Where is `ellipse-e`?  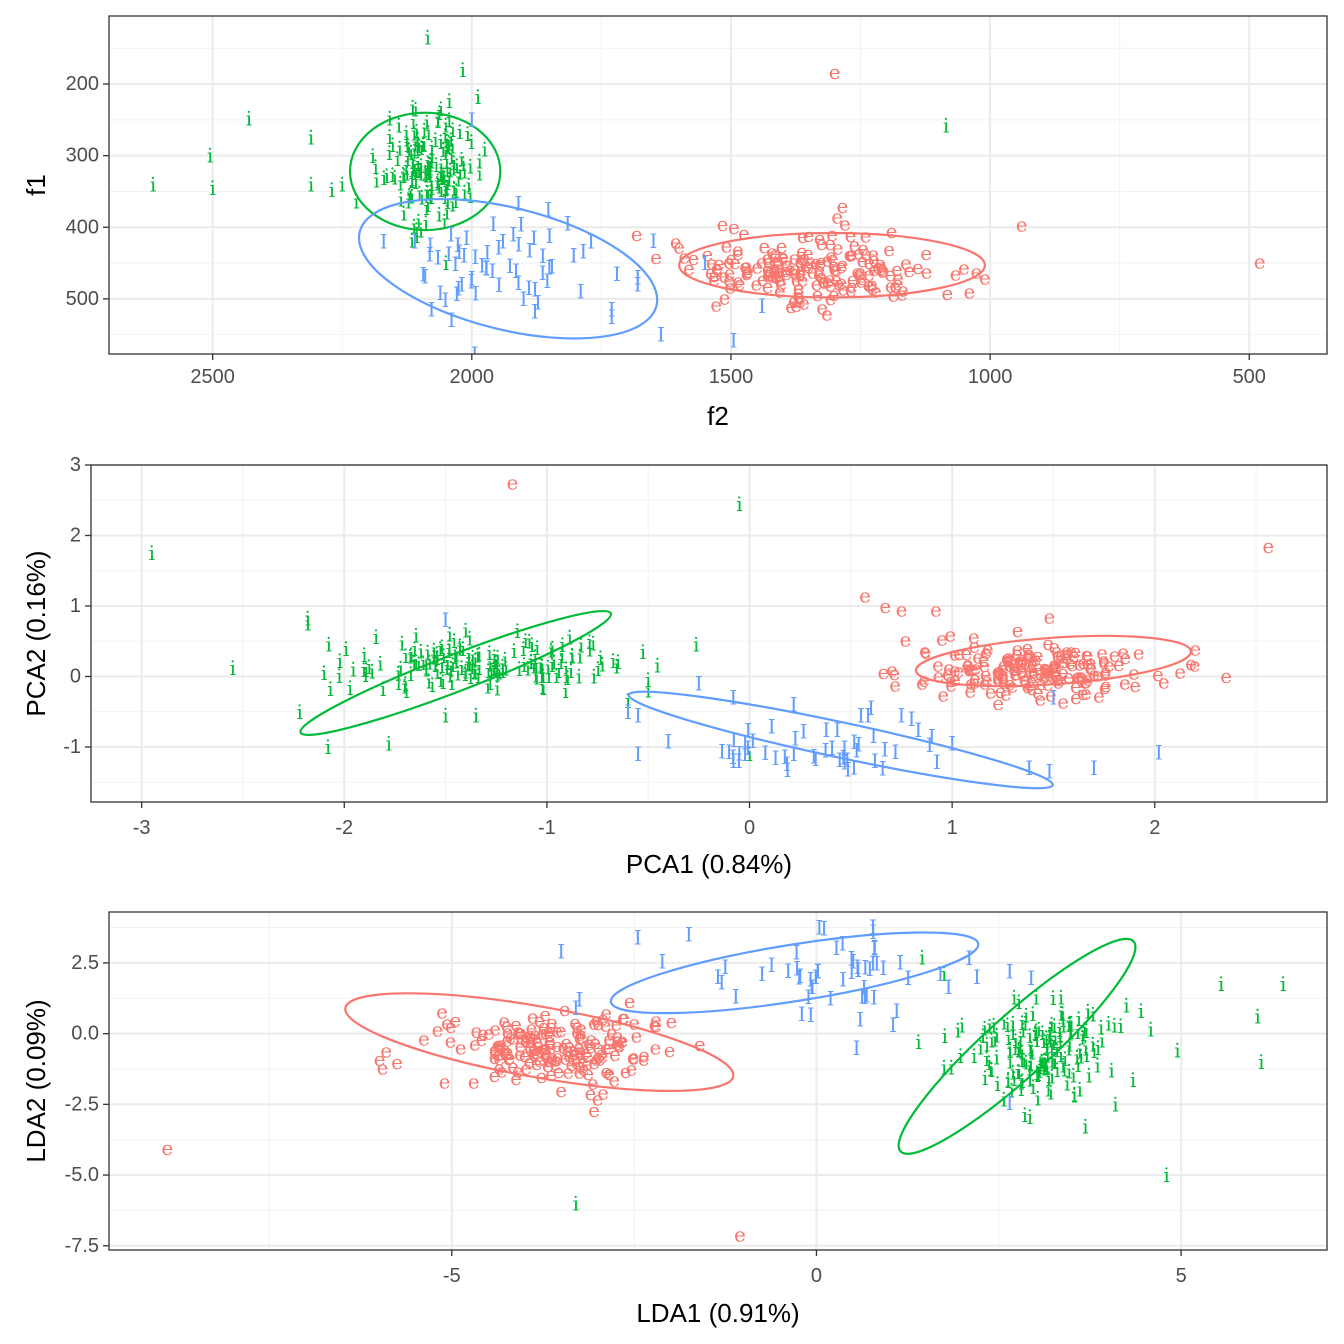 ellipse-e is located at coordinates (1053, 661).